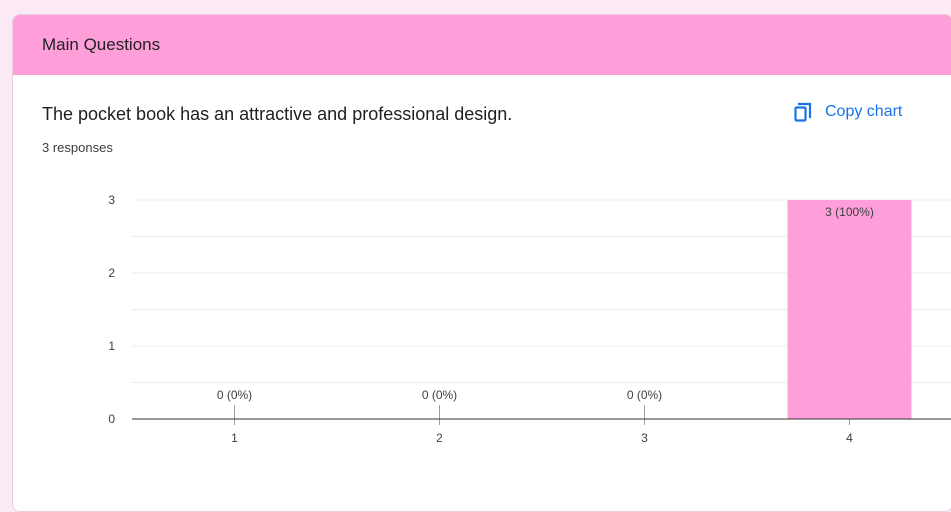  What do you see at coordinates (803, 112) in the screenshot?
I see `copy-icon` at bounding box center [803, 112].